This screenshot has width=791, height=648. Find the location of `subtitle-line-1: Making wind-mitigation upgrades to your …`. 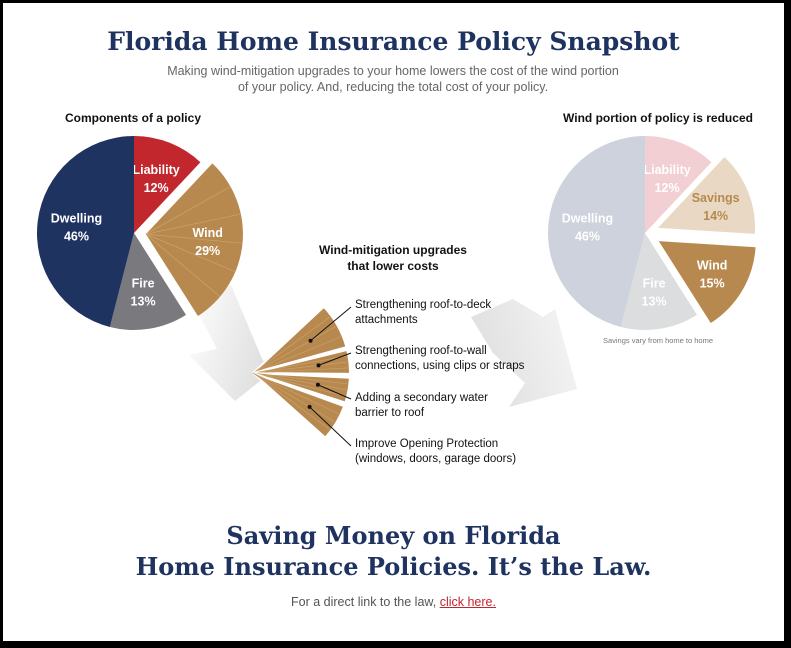

subtitle-line-1: Making wind-mitigation upgrades to your … is located at coordinates (393, 71).